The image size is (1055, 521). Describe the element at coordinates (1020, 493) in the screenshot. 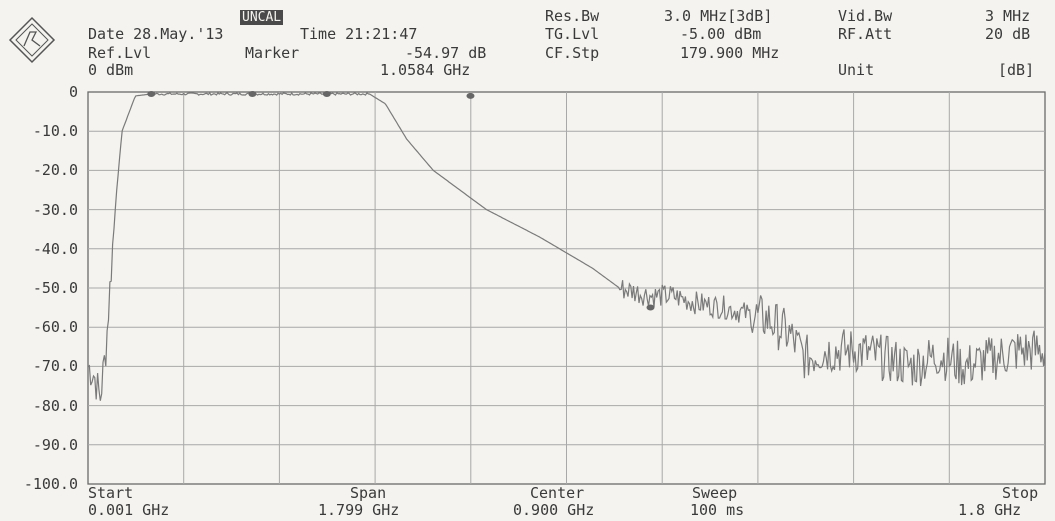

I see `stop-label: Stop` at that location.